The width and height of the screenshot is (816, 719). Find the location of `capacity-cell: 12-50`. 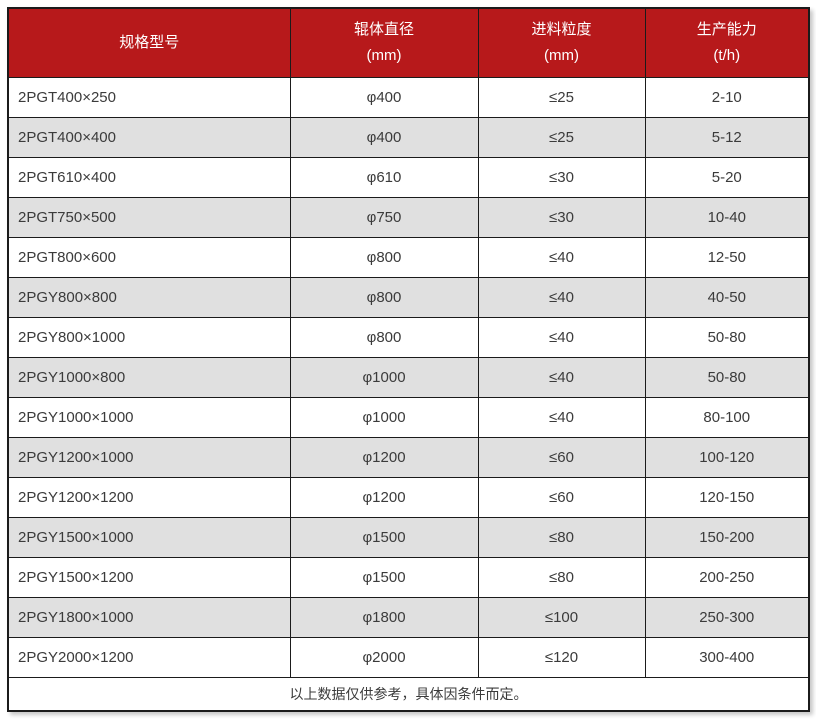

capacity-cell: 12-50 is located at coordinates (727, 257).